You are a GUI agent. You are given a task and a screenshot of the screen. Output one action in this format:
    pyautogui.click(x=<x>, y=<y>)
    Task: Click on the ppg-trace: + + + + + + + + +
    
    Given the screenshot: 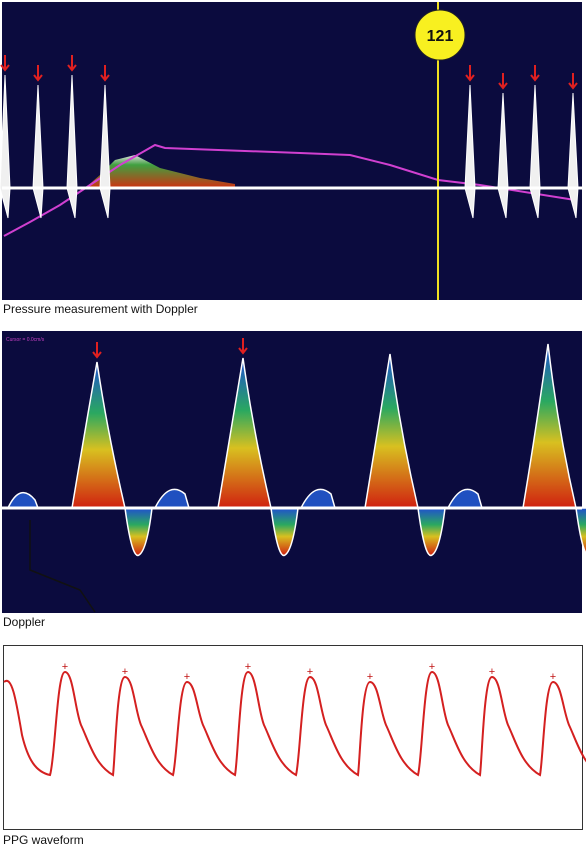 What is the action you would take?
    pyautogui.click(x=294, y=719)
    